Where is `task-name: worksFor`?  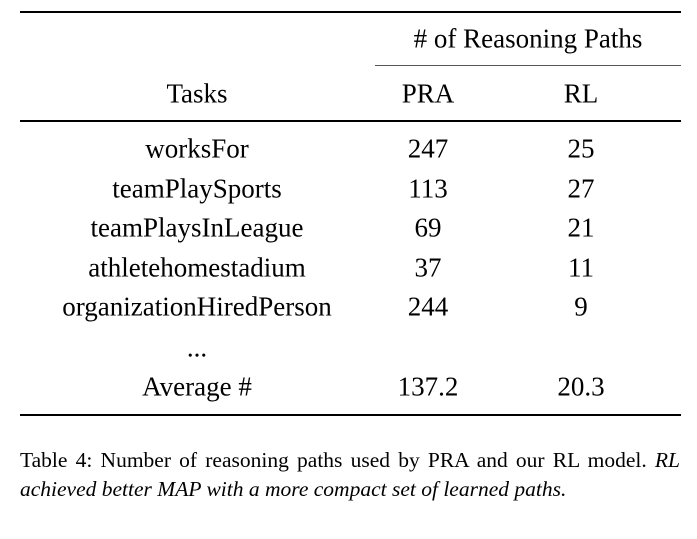 task-name: worksFor is located at coordinates (197, 148).